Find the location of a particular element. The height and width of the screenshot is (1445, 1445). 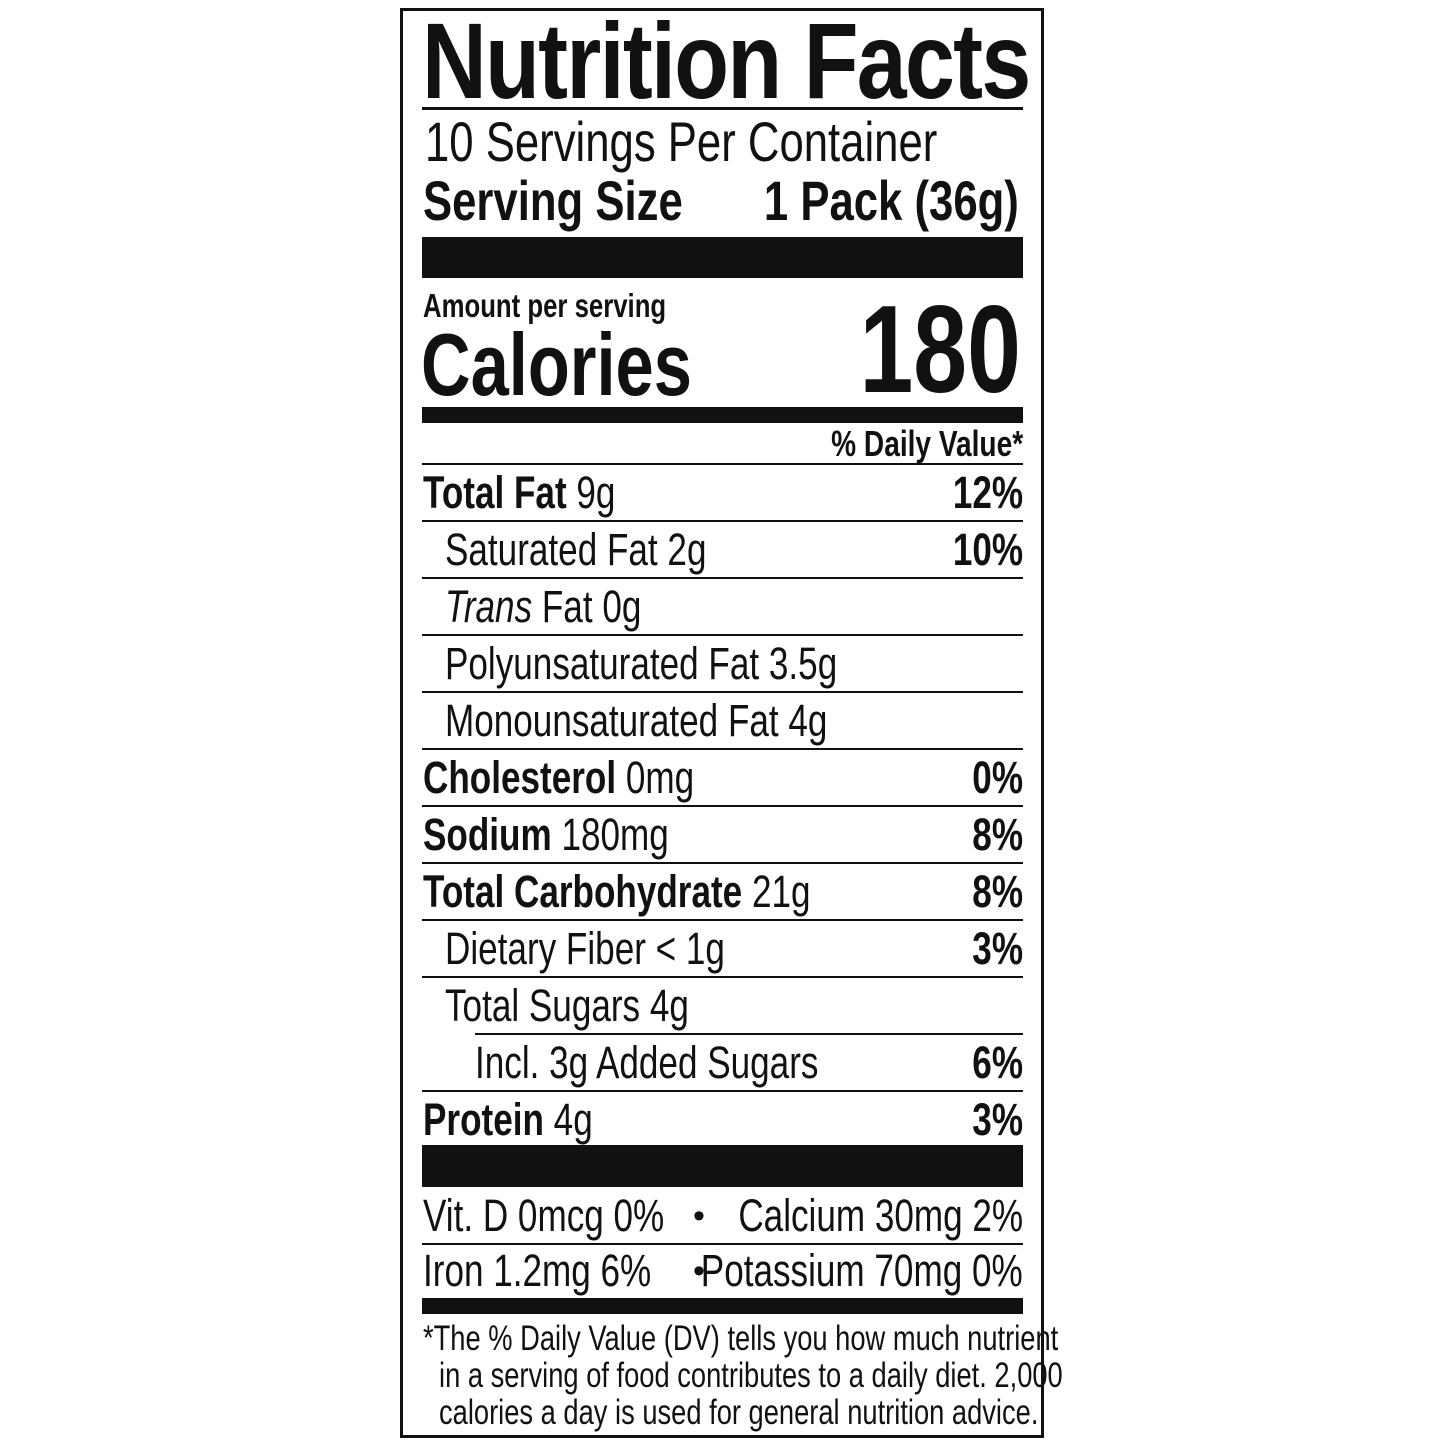

nutrient-amount: 2g is located at coordinates (682, 549).